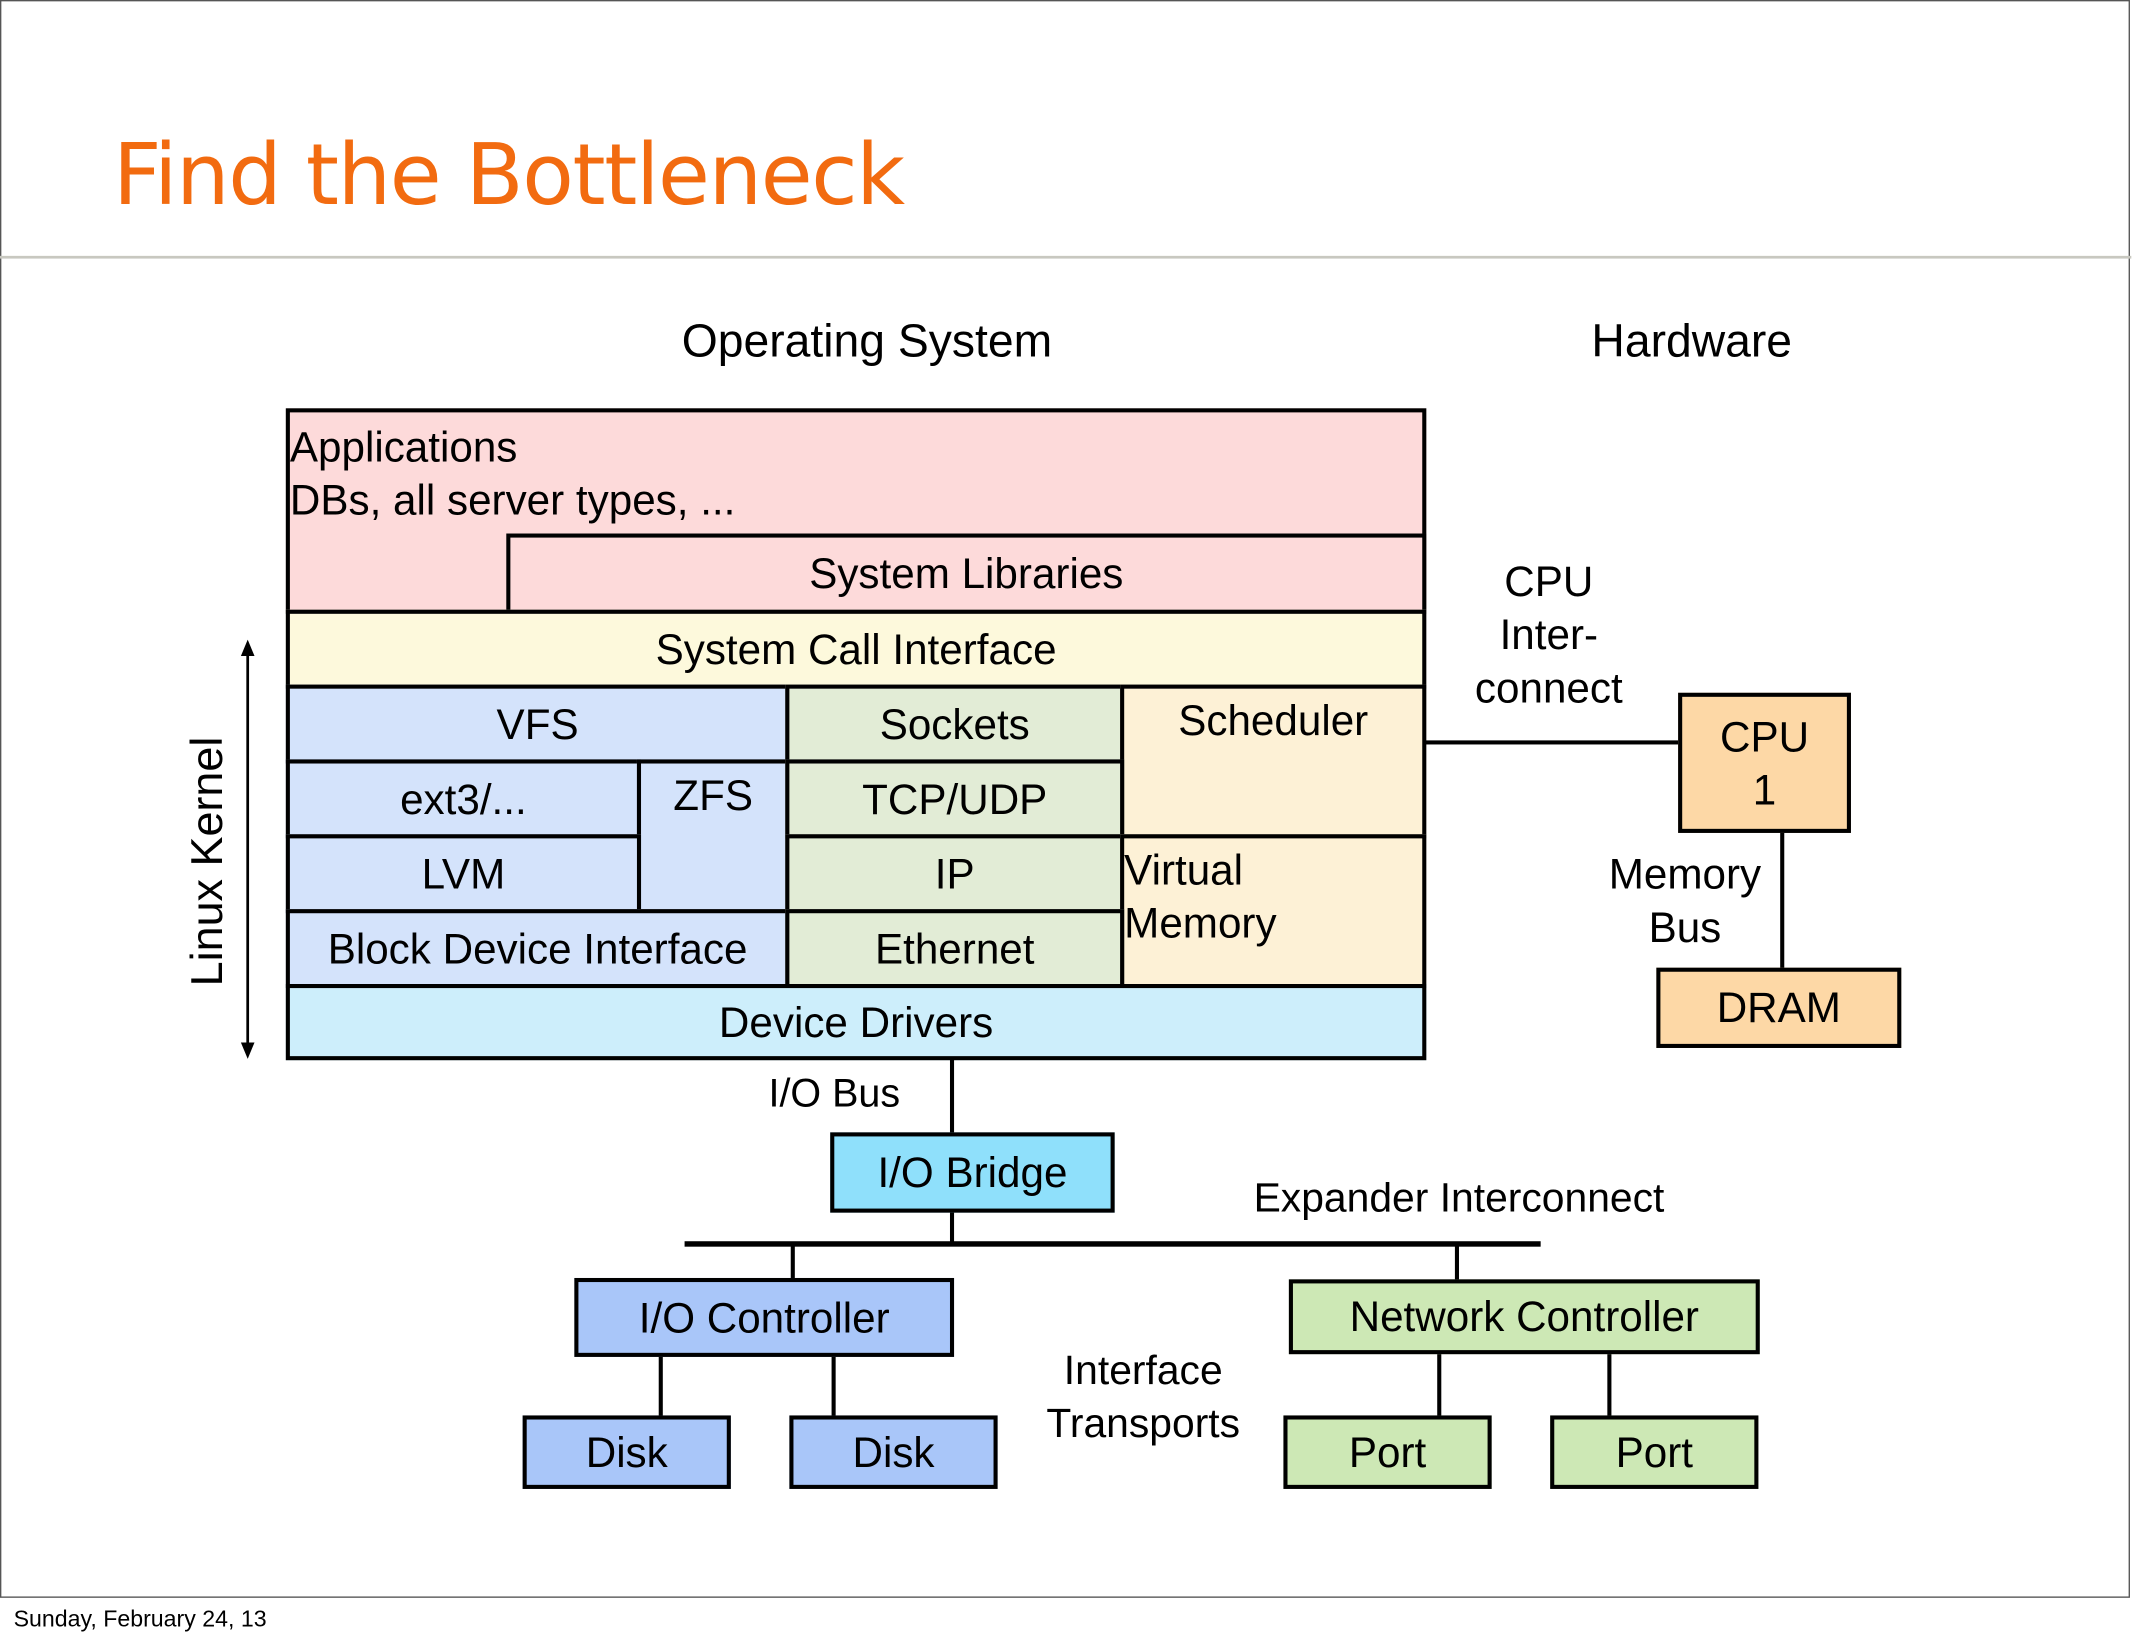 The height and width of the screenshot is (1643, 2134). I want to click on os-heading: Operating System, so click(867, 341).